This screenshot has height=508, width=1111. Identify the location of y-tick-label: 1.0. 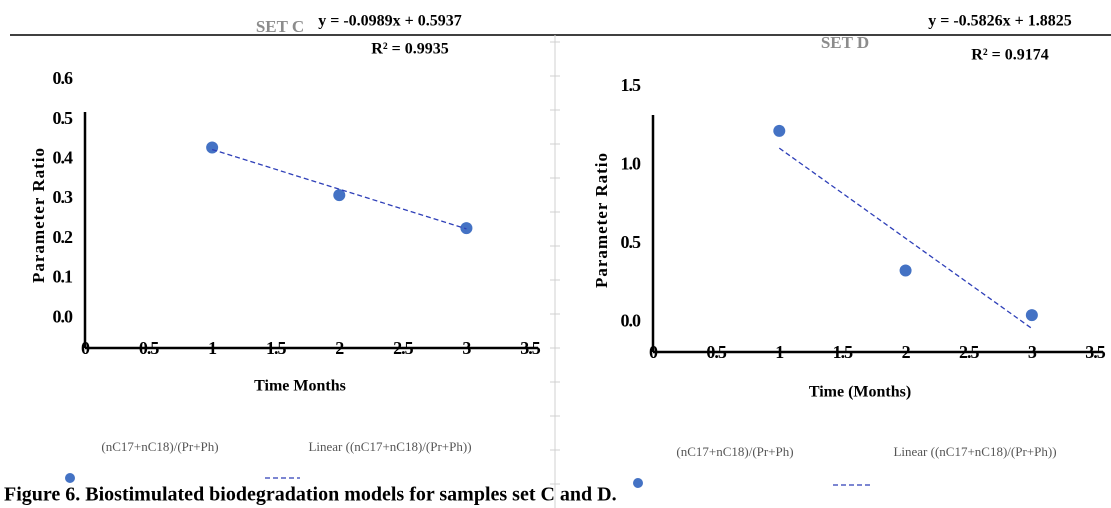
(631, 164).